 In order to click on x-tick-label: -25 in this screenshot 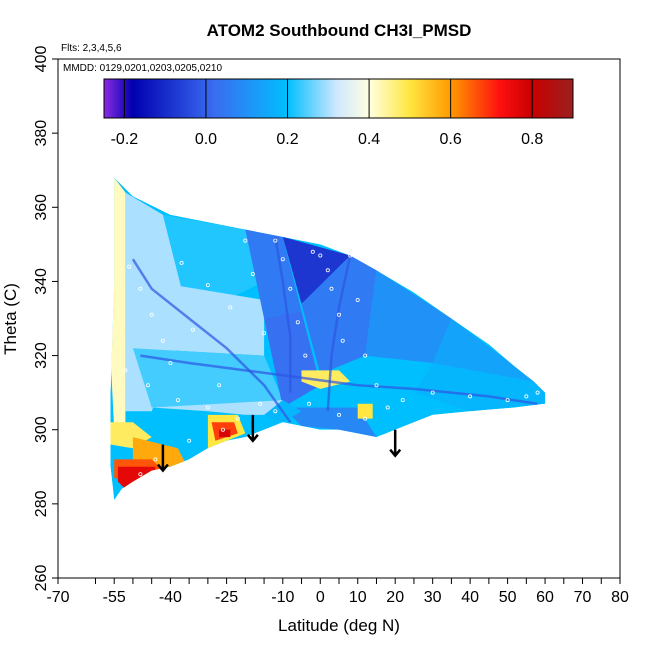, I will do `click(226, 597)`.